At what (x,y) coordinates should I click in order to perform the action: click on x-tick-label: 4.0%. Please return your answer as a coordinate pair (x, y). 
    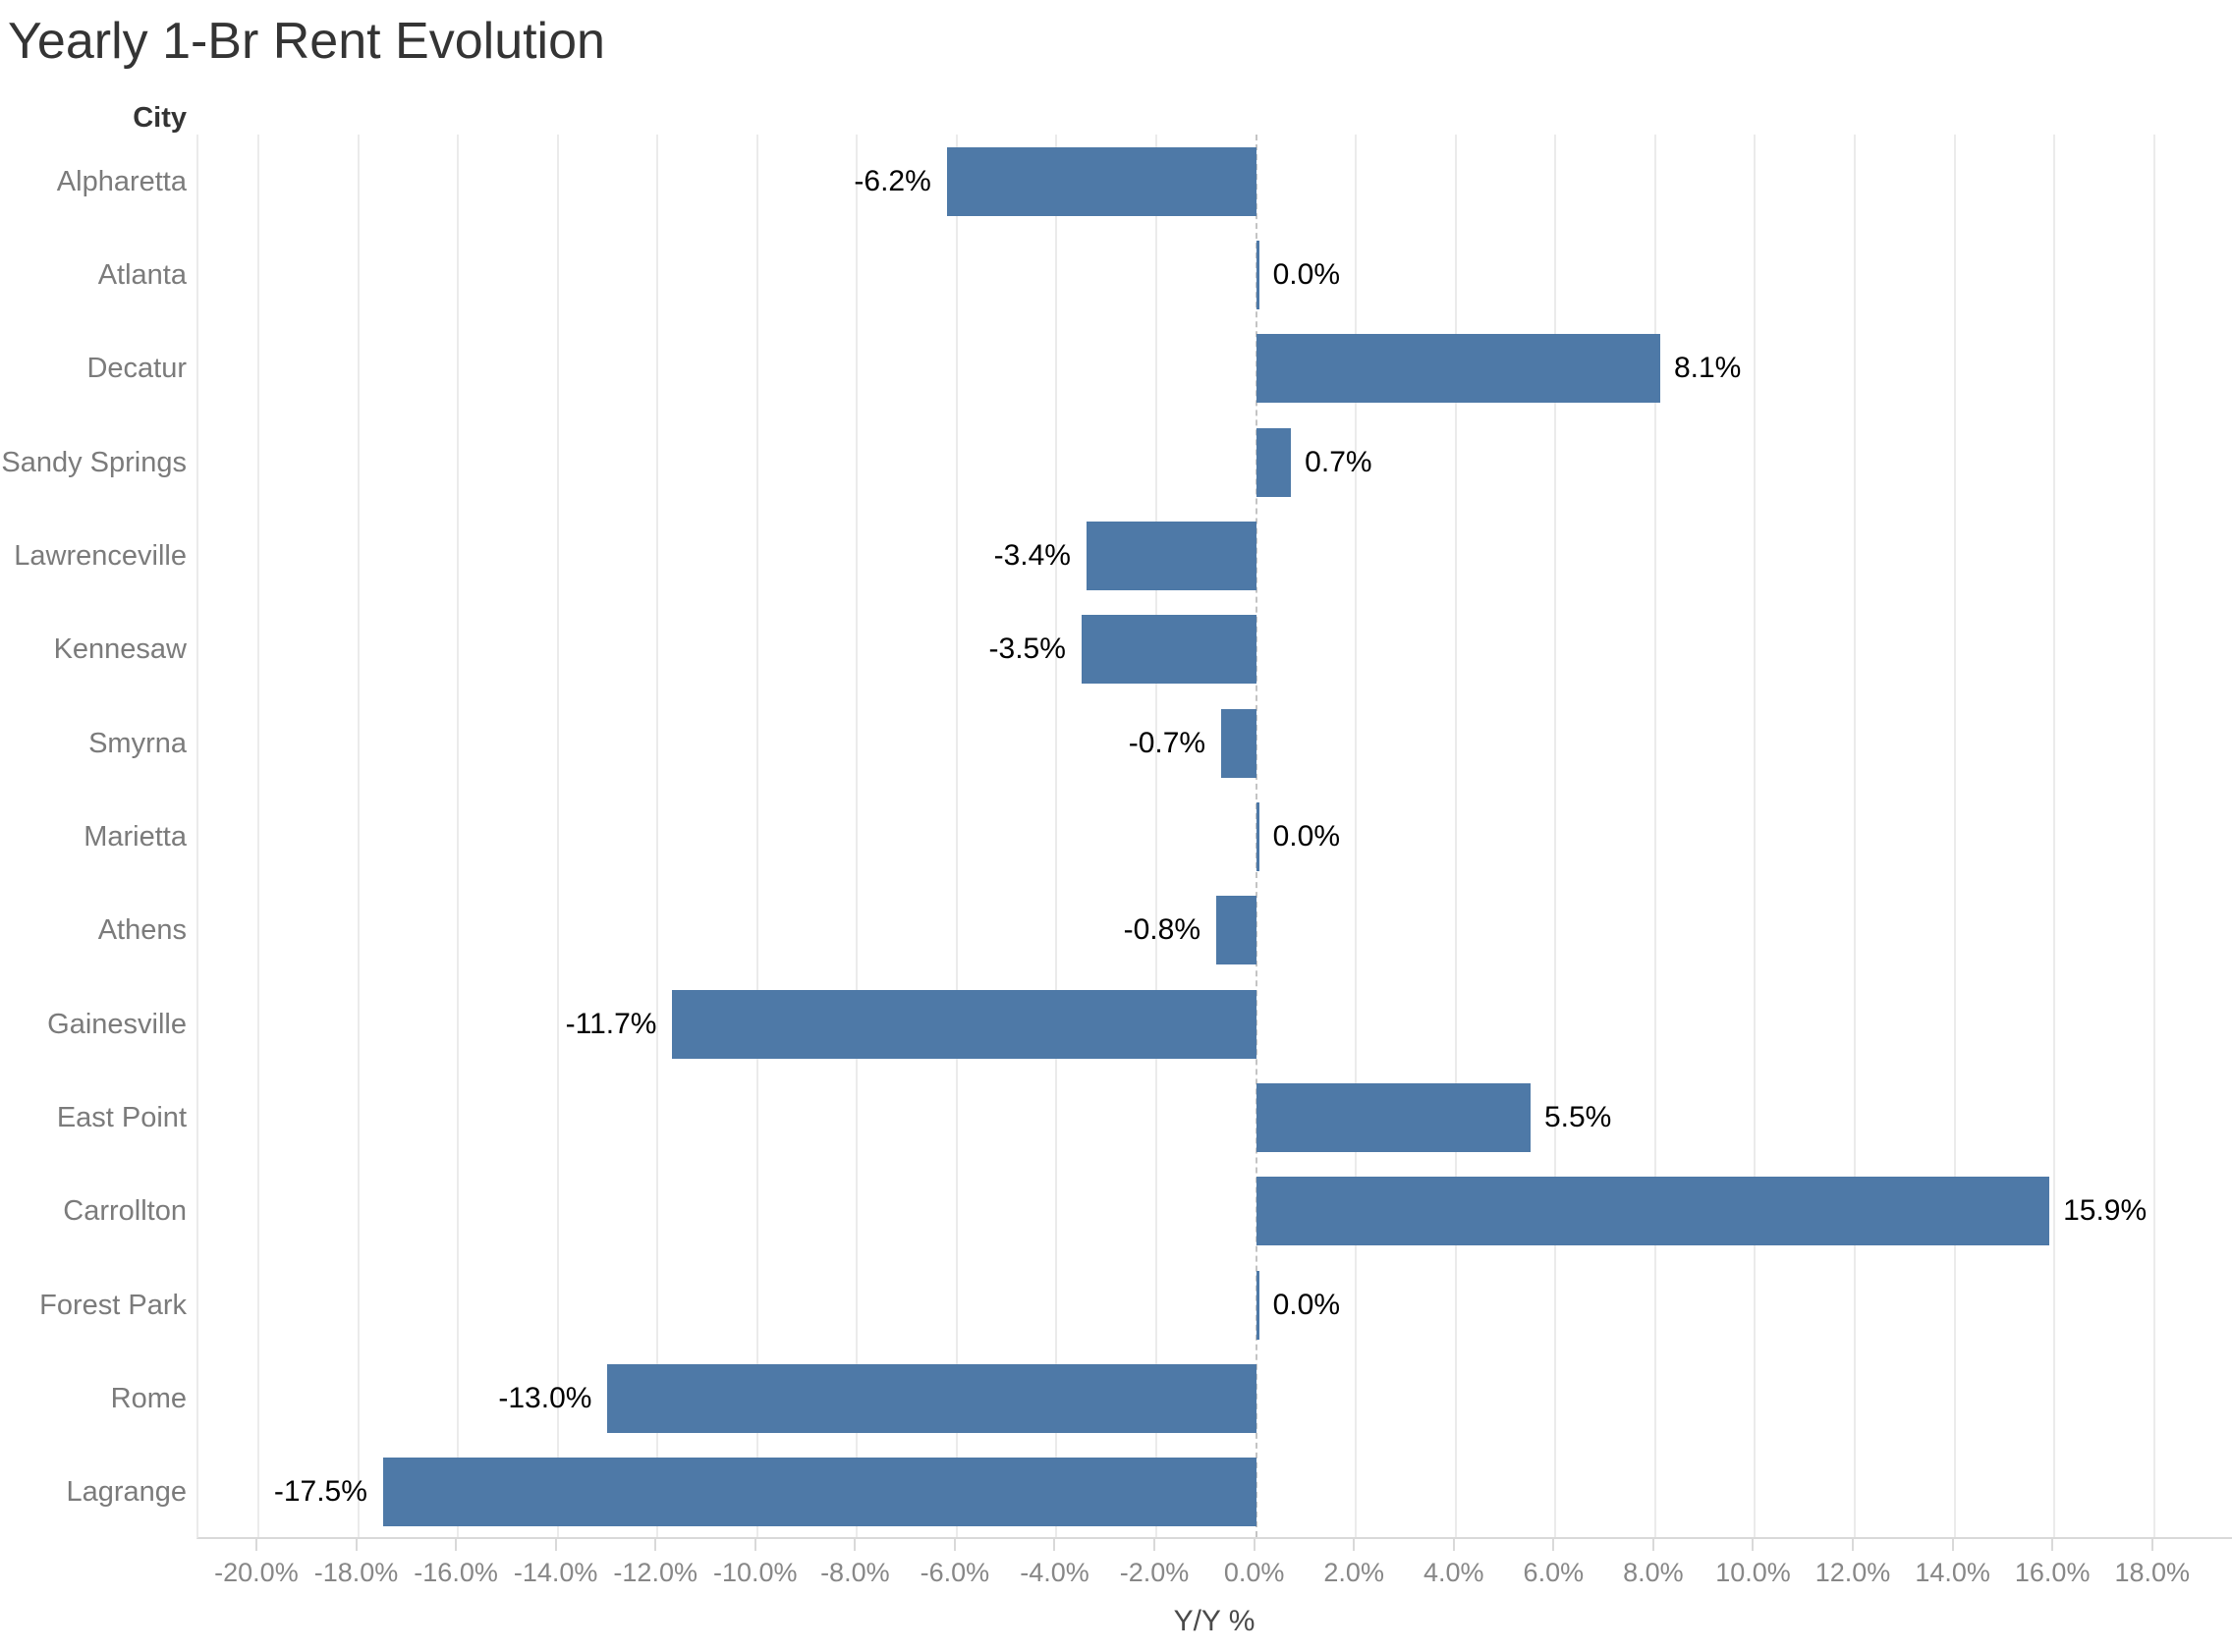
    Looking at the image, I should click on (1454, 1572).